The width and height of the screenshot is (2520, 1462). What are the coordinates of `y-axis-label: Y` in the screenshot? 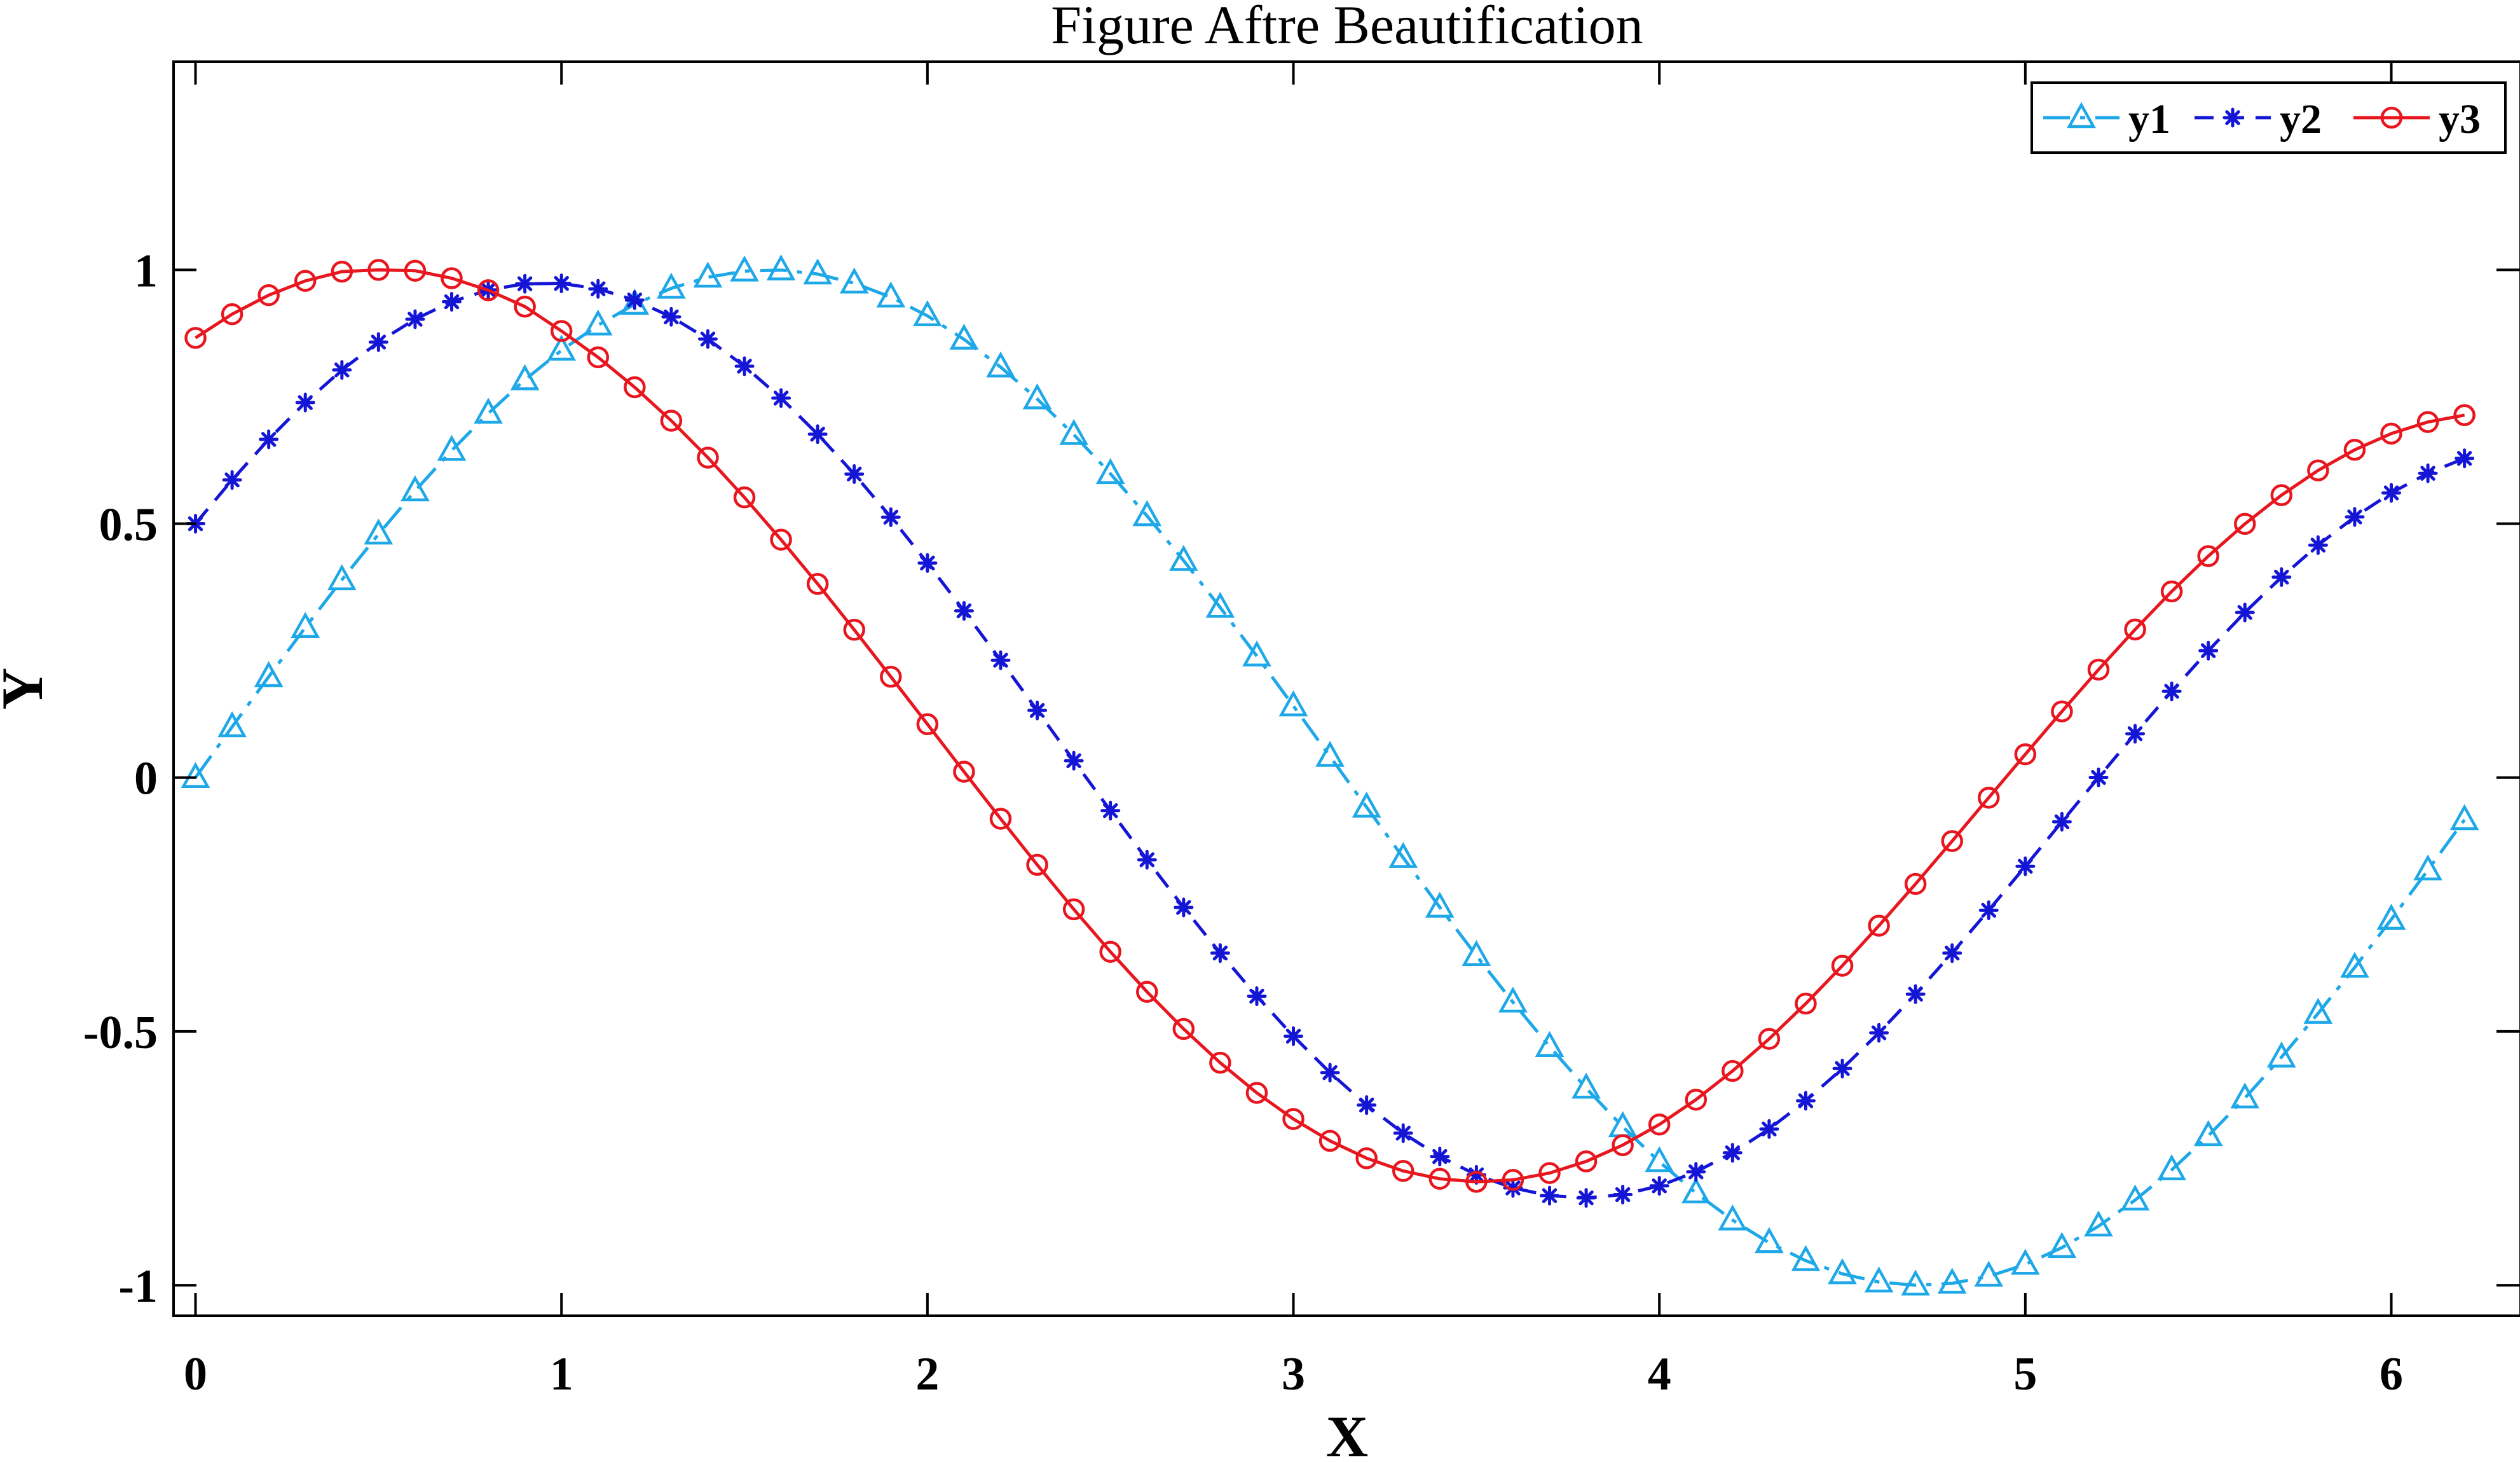 It's located at (27, 689).